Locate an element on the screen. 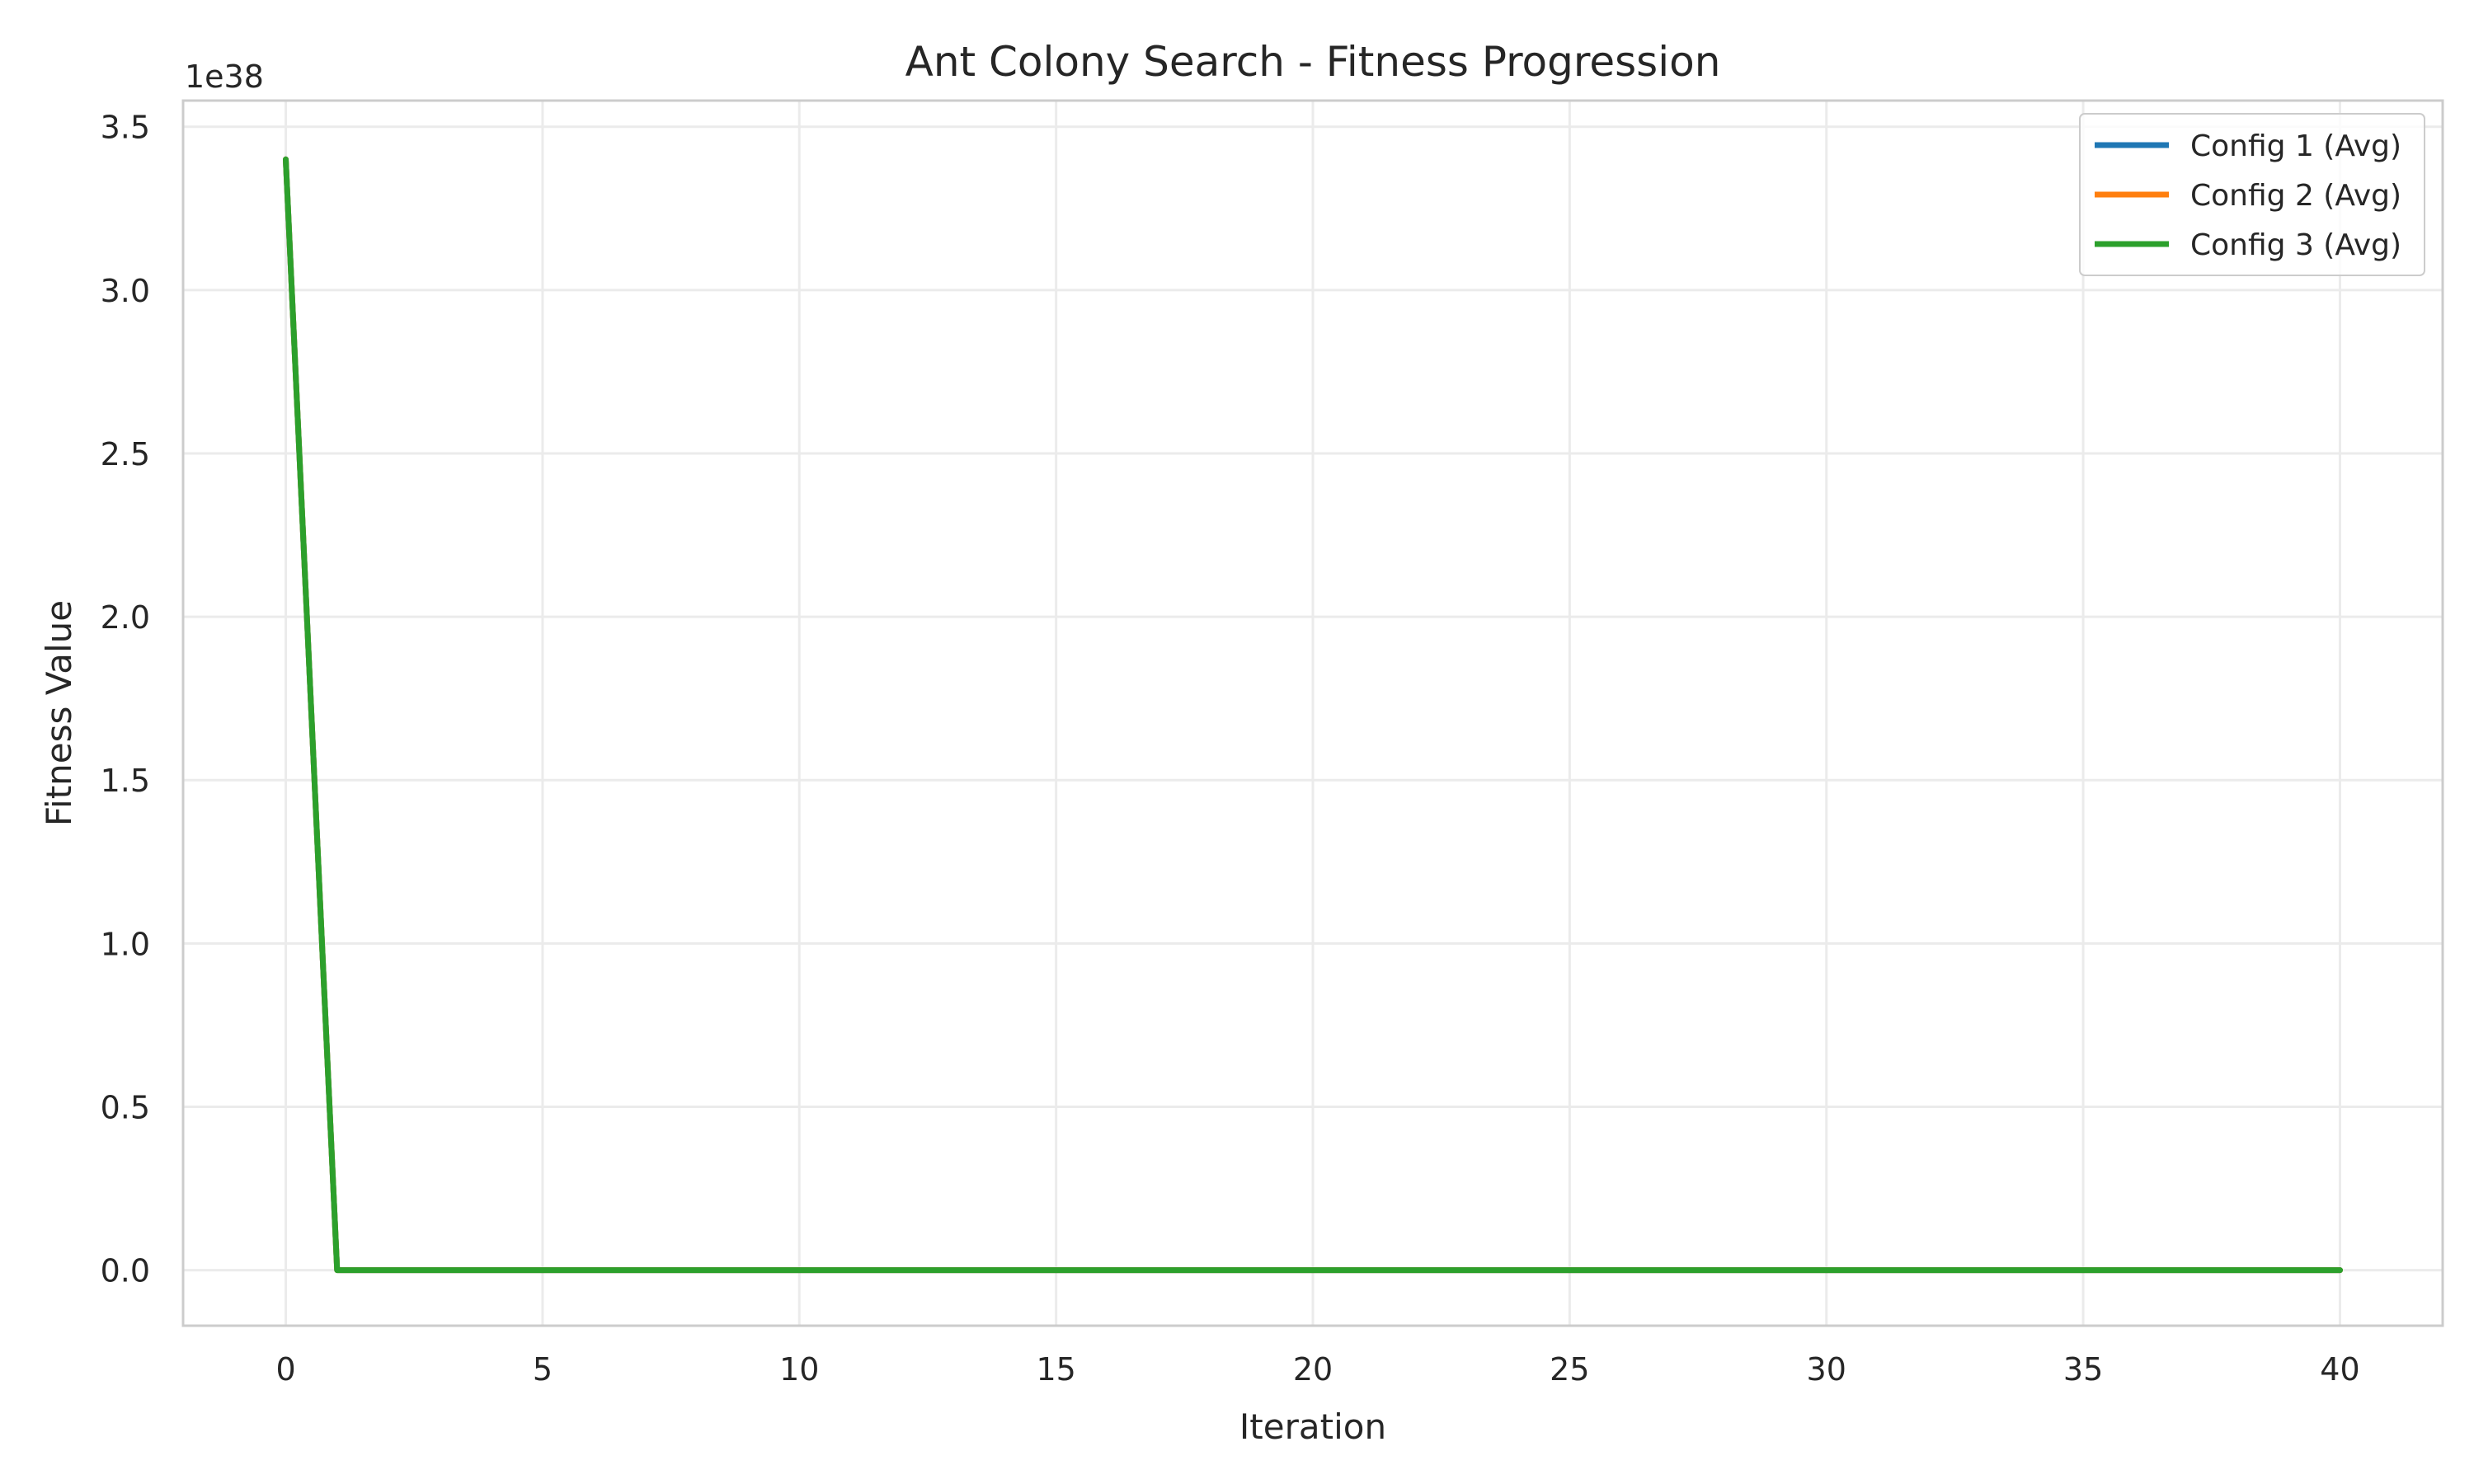  y-tick-label: 2.0 is located at coordinates (125, 617).